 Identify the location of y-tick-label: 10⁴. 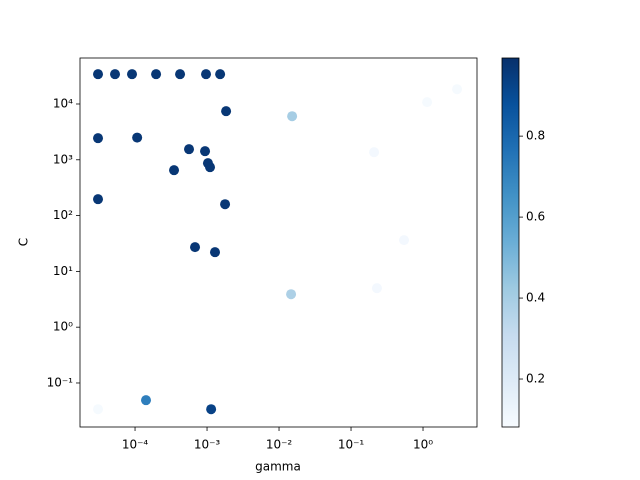
(63, 103).